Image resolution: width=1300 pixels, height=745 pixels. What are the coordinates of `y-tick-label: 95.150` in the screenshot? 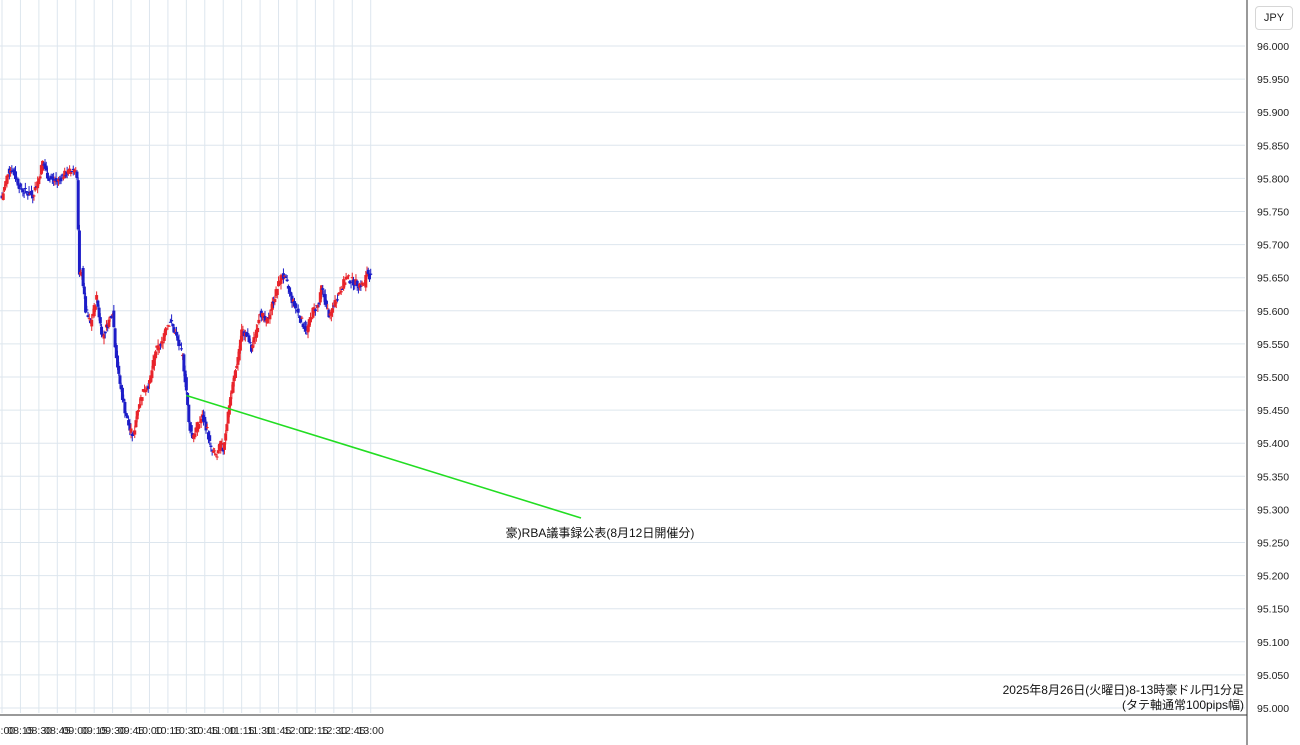 It's located at (1273, 610).